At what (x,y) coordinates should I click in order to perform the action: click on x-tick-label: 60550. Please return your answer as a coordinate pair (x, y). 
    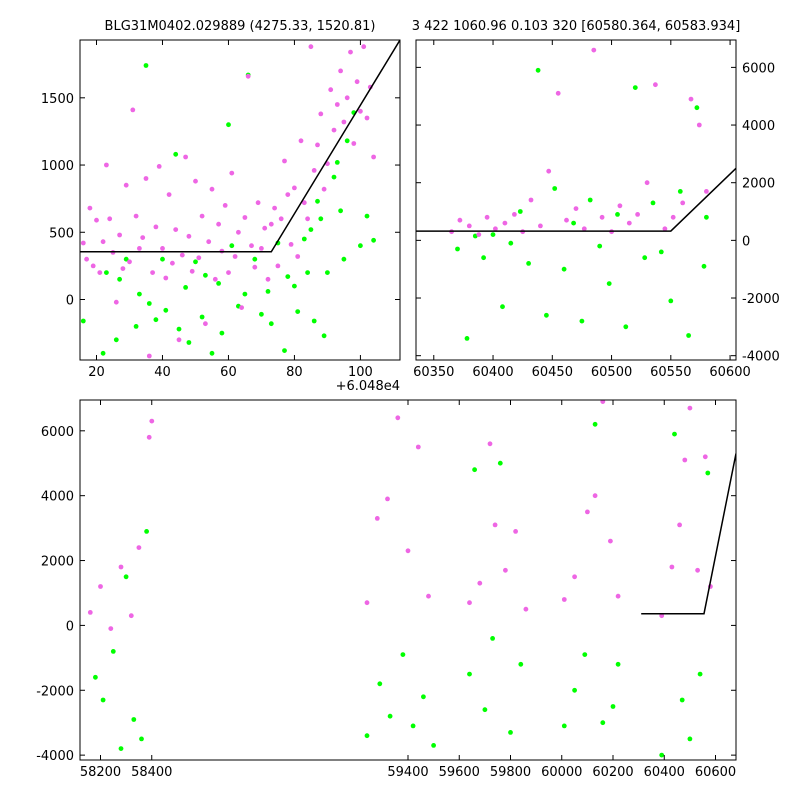
    Looking at the image, I should click on (670, 372).